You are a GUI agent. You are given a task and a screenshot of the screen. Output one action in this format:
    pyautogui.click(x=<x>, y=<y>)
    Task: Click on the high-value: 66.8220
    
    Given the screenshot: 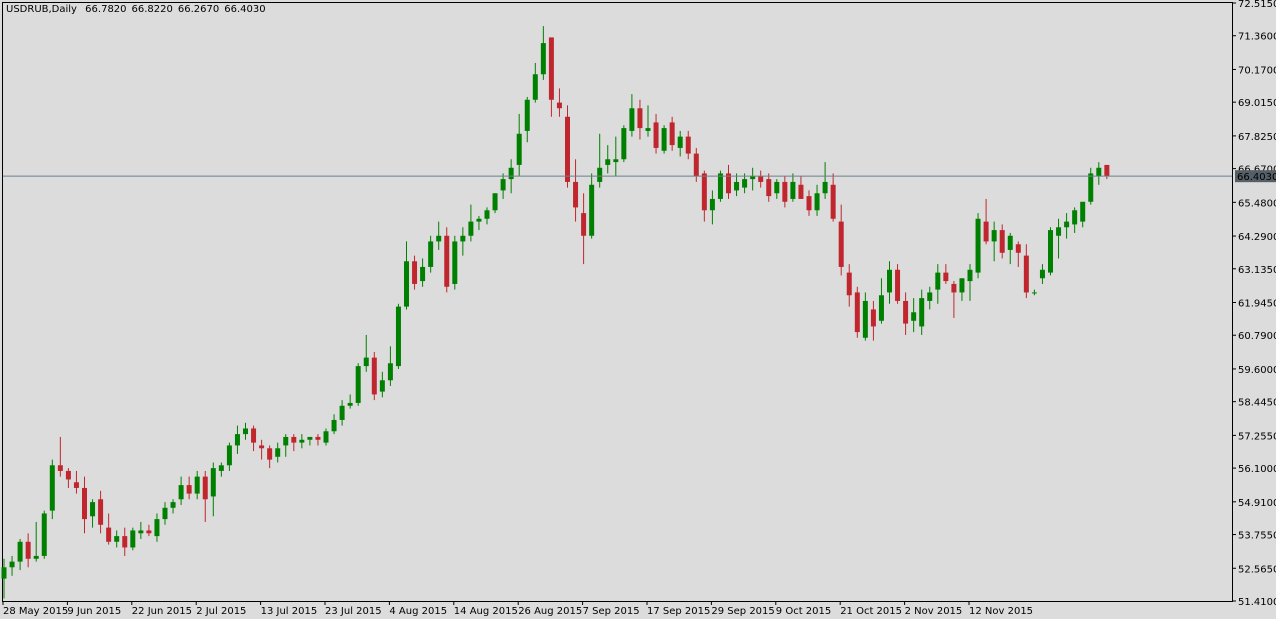 What is the action you would take?
    pyautogui.click(x=152, y=9)
    